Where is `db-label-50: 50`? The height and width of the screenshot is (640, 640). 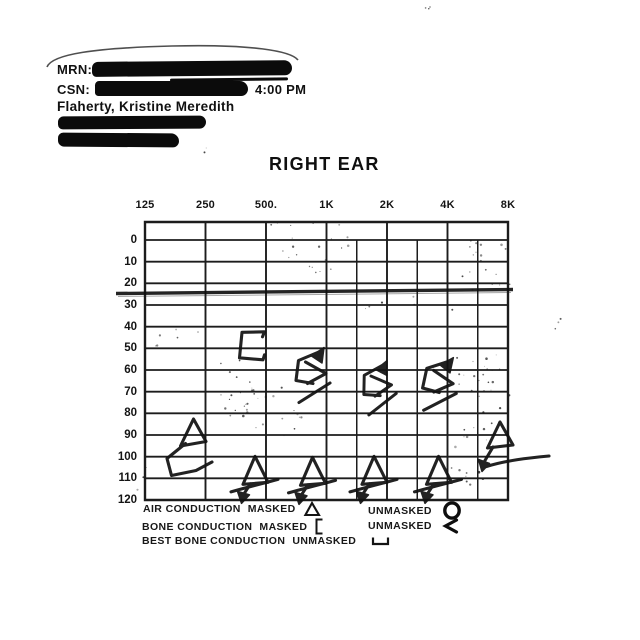 db-label-50: 50 is located at coordinates (130, 348).